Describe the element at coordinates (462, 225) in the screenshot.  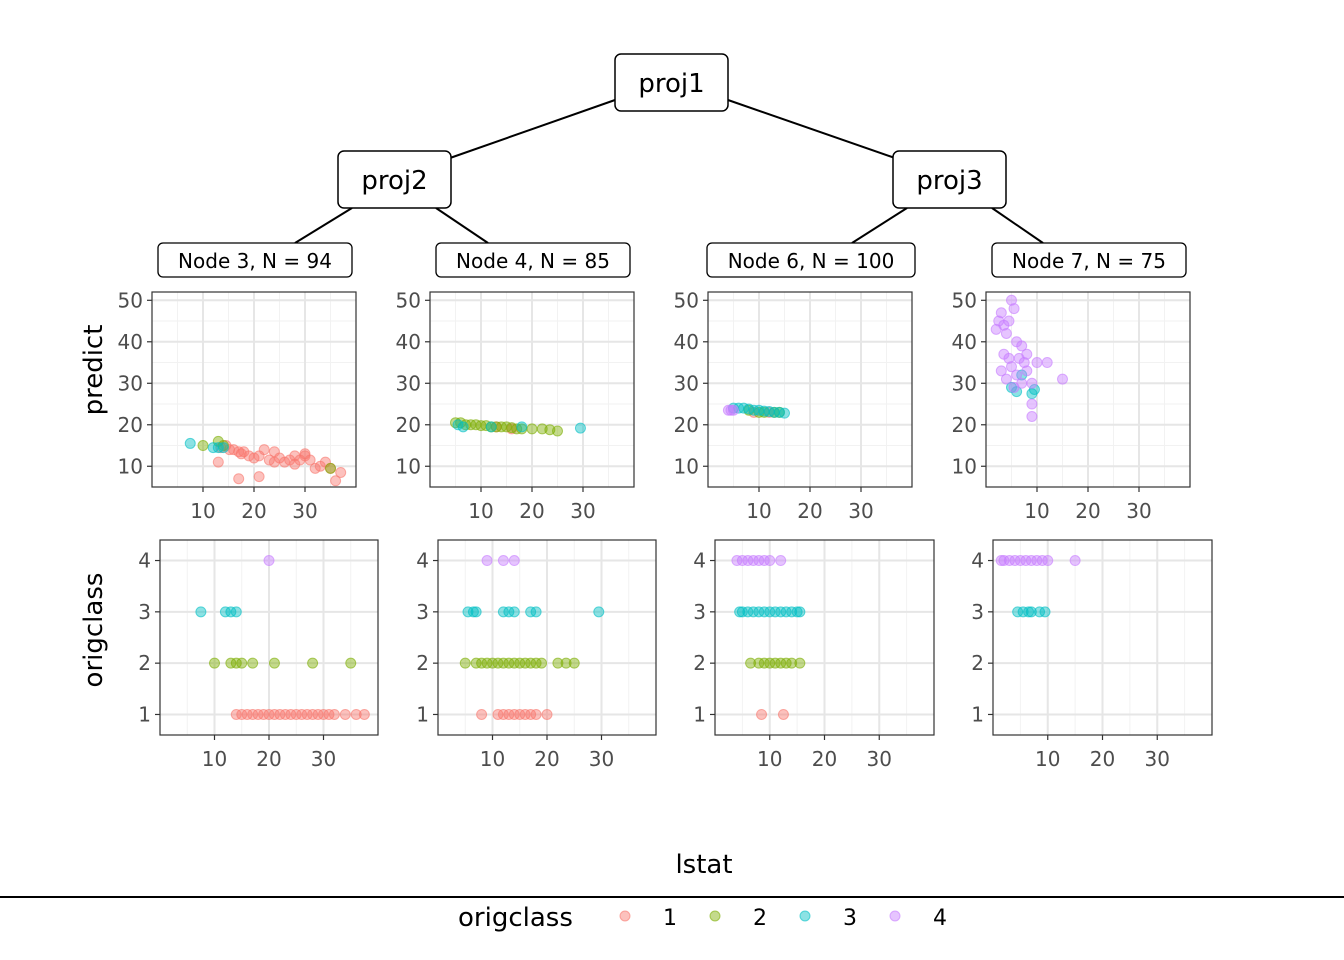
I see `edge-proj2-node4` at that location.